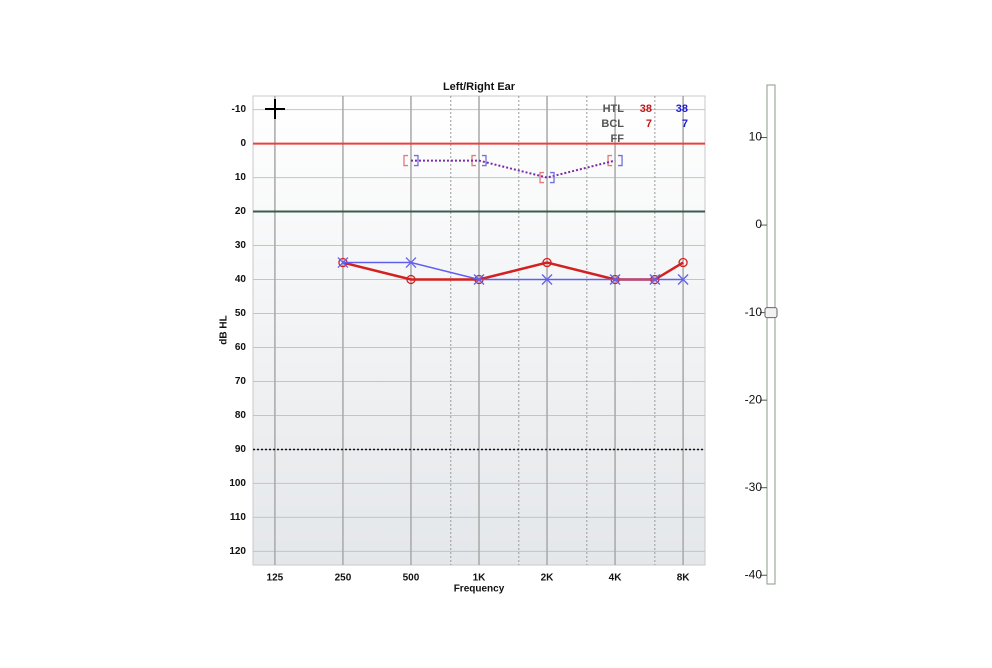 The height and width of the screenshot is (668, 992). What do you see at coordinates (241, 313) in the screenshot?
I see `y-tick-label: 50` at bounding box center [241, 313].